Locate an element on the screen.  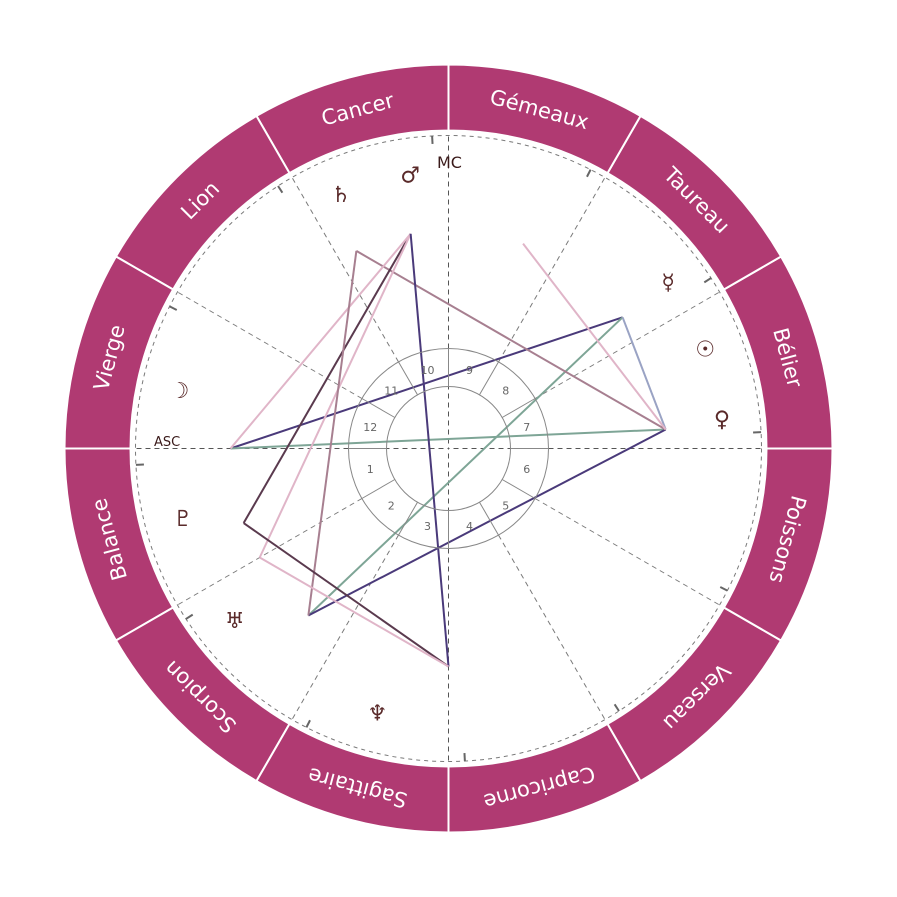
moon-icon: ☽ is located at coordinates (180, 391).